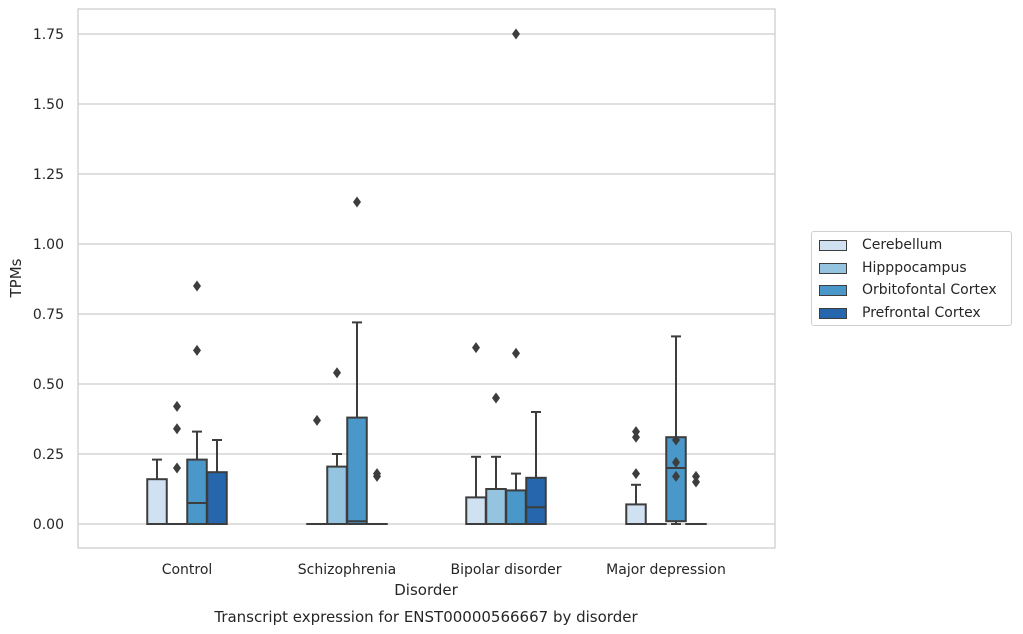 This screenshot has width=1023, height=634. I want to click on legend-label: Prefrontal Cortex, so click(921, 313).